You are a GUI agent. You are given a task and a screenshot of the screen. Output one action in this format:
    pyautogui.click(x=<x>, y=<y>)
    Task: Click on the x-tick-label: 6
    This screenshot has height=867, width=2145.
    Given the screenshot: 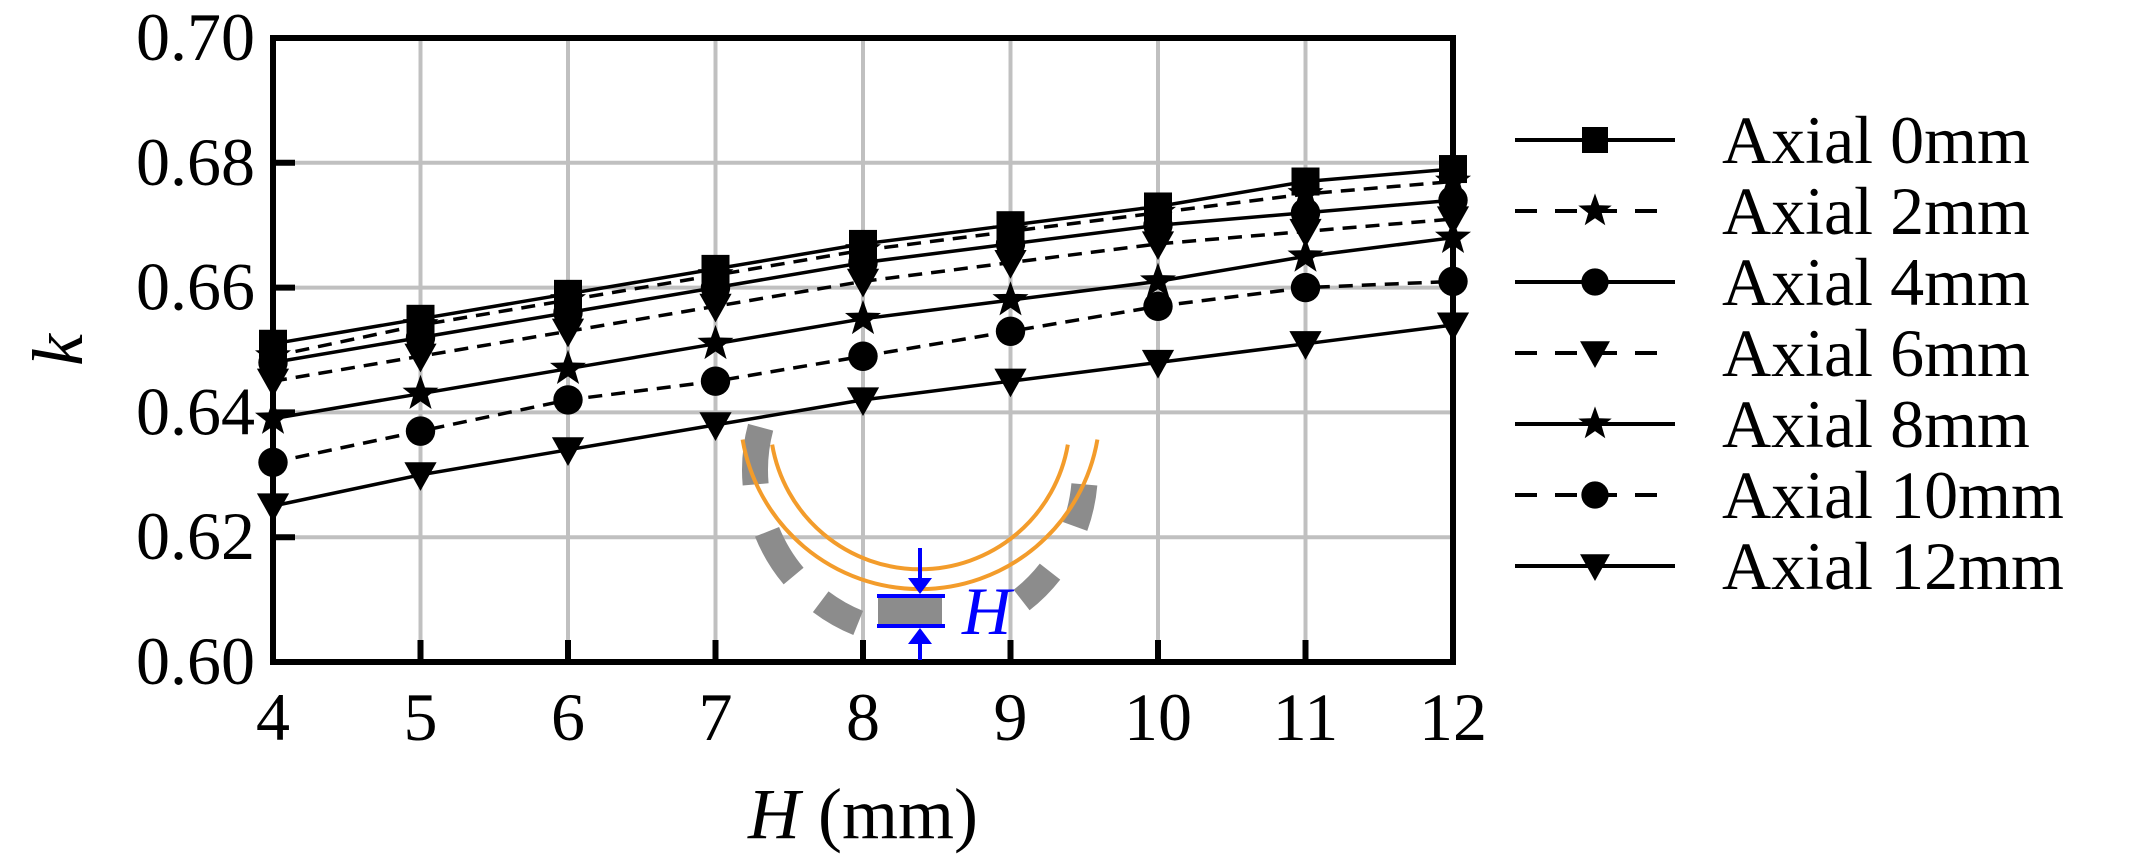 What is the action you would take?
    pyautogui.click(x=568, y=717)
    